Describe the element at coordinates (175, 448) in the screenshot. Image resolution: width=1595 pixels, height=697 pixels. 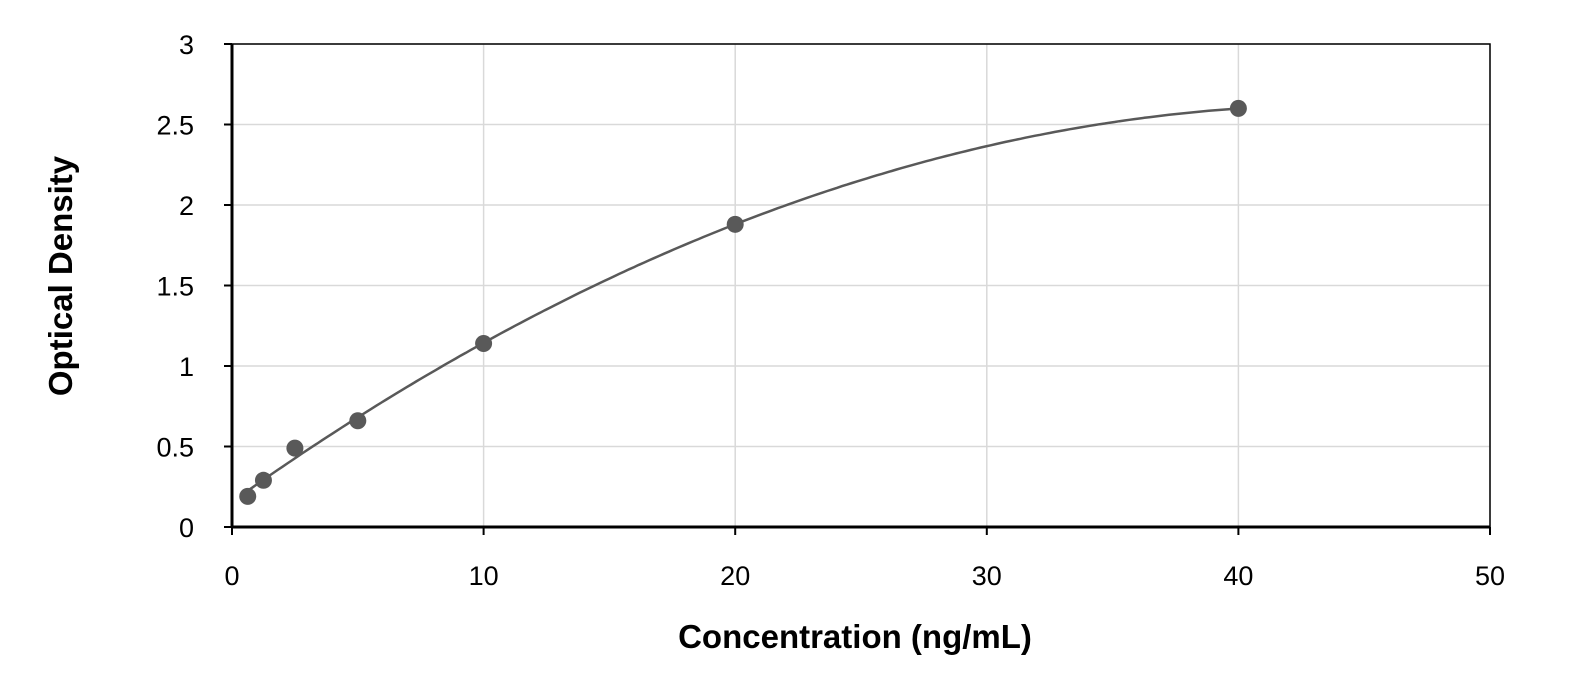
I see `y-tick-label: 0.5` at that location.